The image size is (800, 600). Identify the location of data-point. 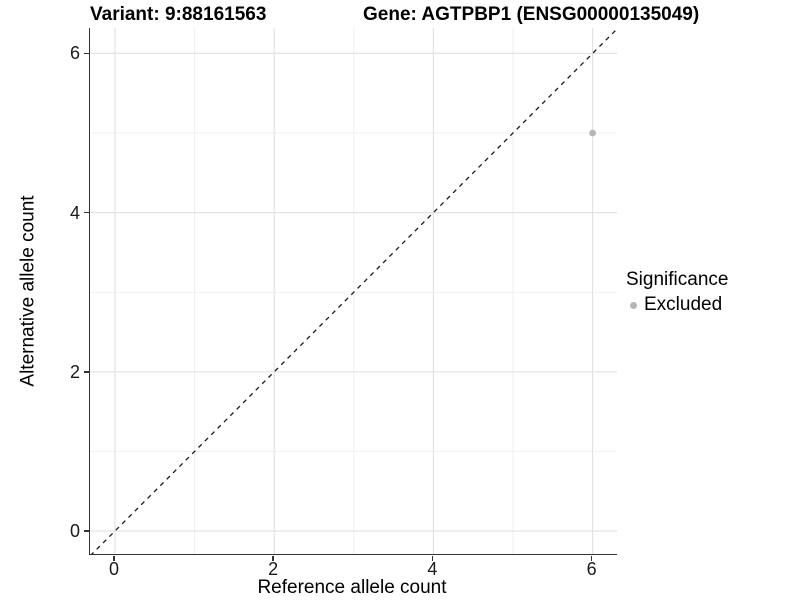
(592, 133).